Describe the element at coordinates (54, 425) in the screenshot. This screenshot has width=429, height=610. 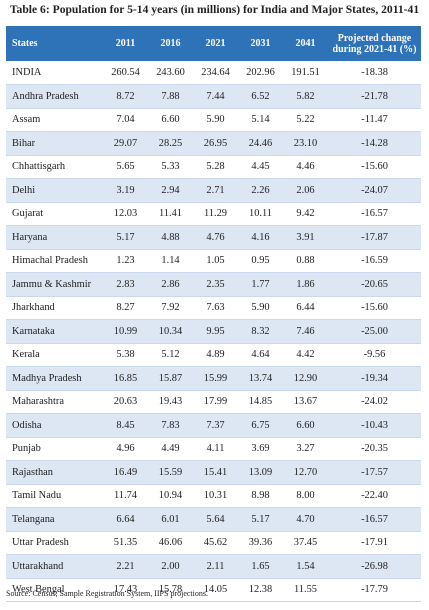
I see `state-cell: Odisha` at that location.